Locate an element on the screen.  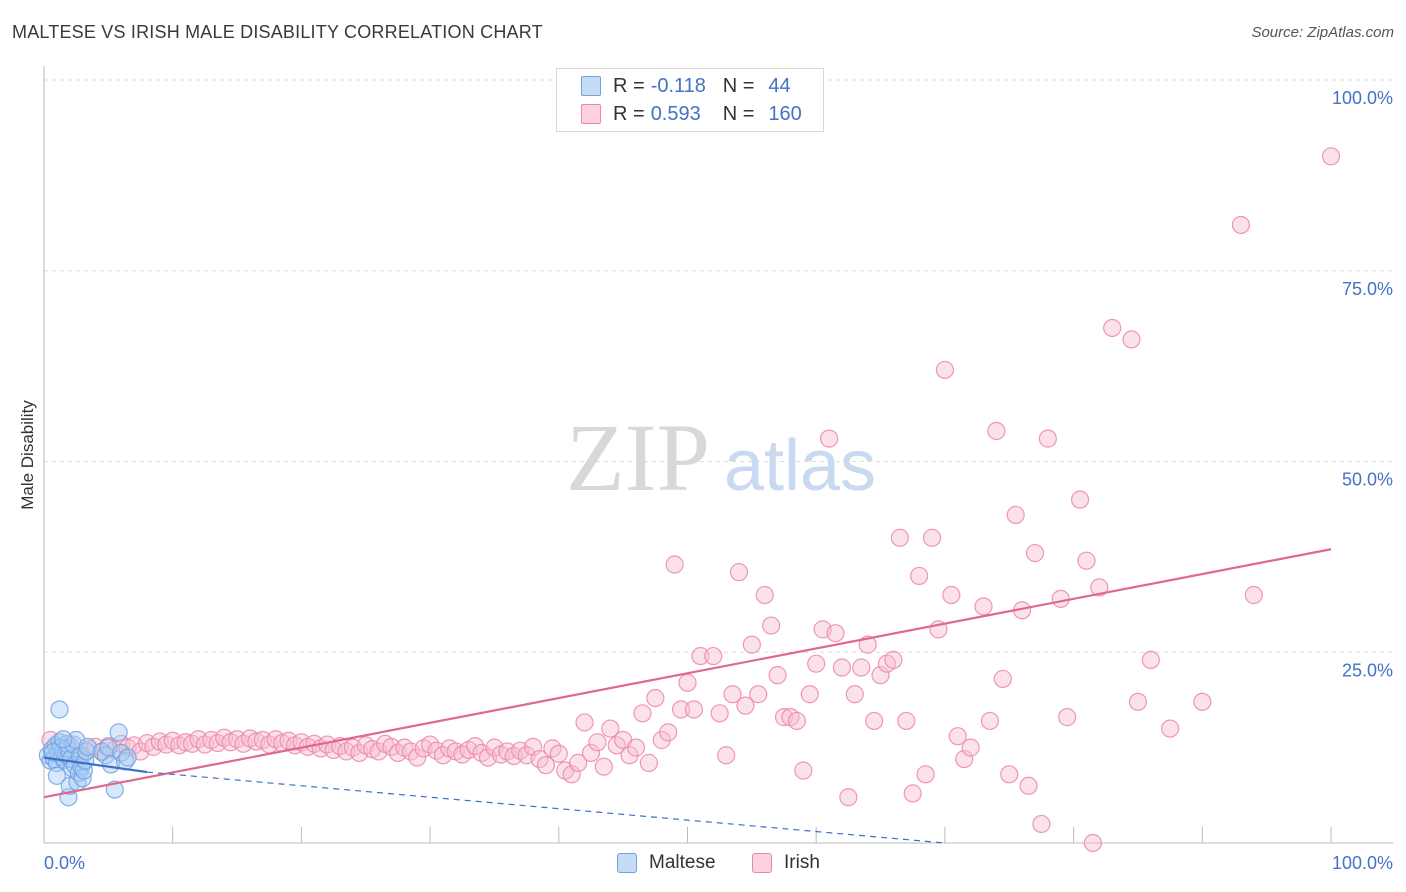
watermark-atlas: atlas is located at coordinates (800, 466).